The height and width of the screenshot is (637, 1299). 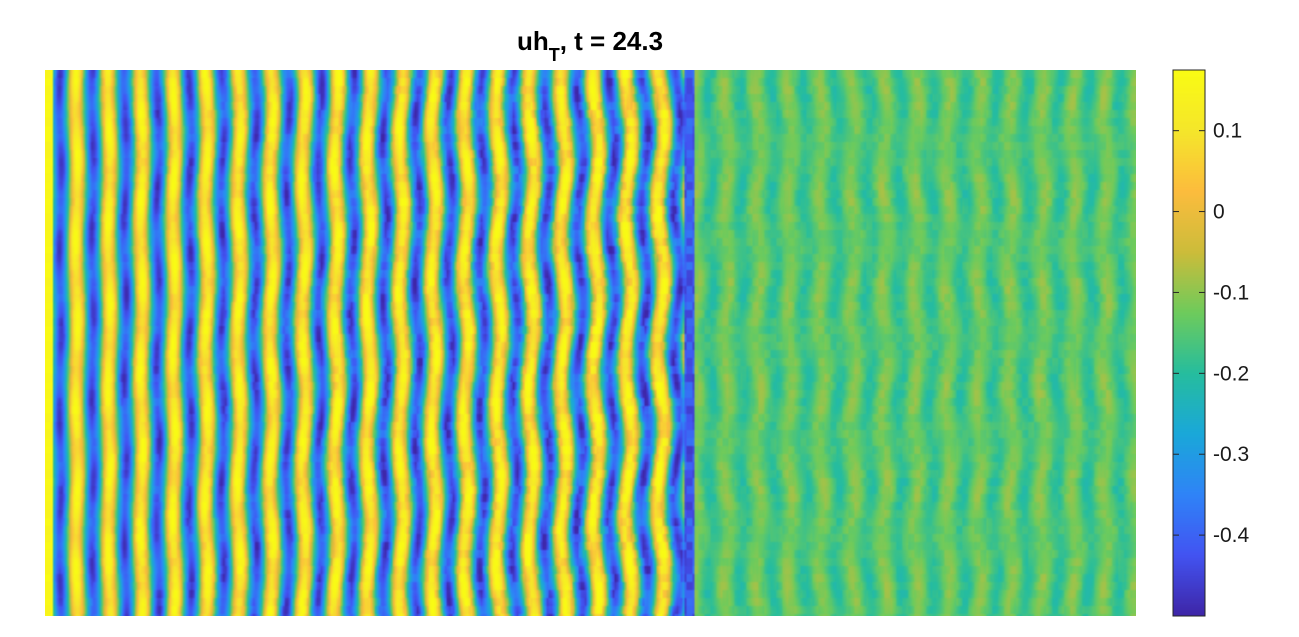 What do you see at coordinates (1231, 454) in the screenshot?
I see `colorbar-tick-label: -0.3` at bounding box center [1231, 454].